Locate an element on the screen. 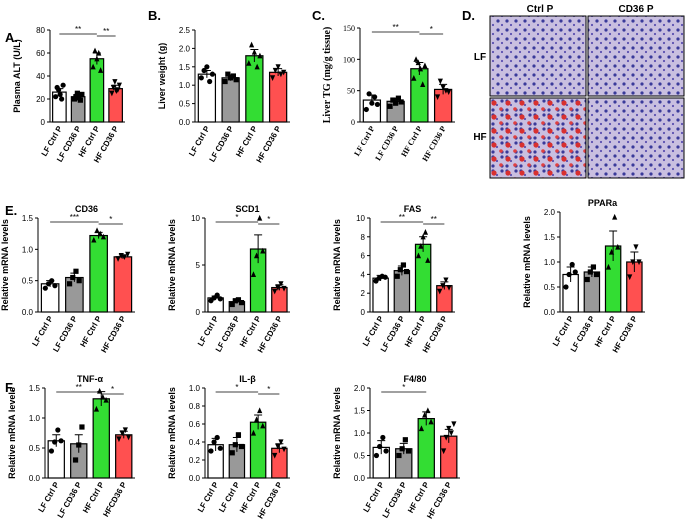  y-tick-label: 4 is located at coordinates (363, 274).